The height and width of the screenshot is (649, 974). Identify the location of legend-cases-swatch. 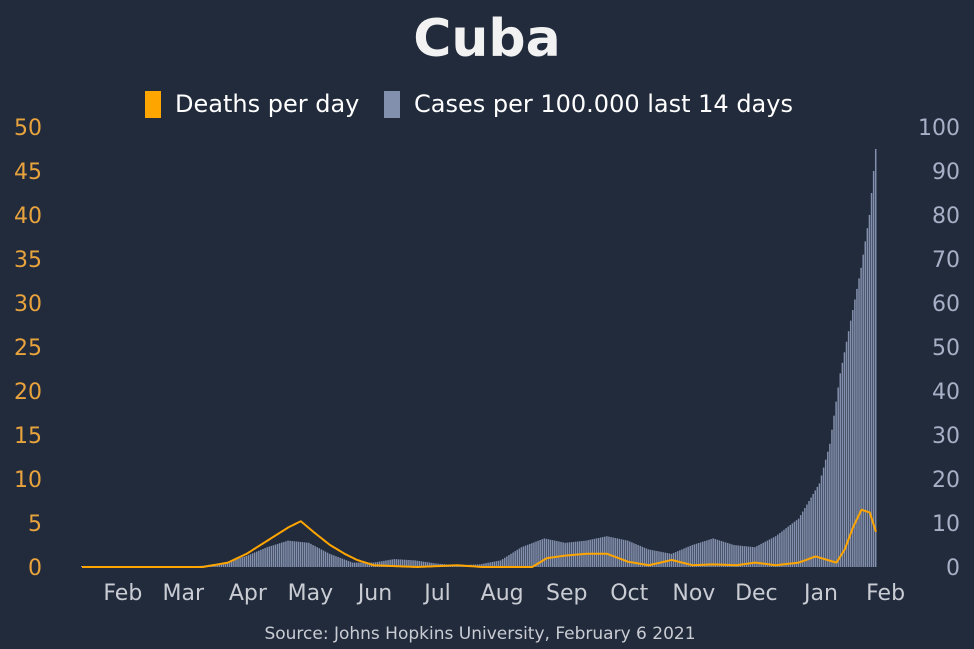
(392, 104).